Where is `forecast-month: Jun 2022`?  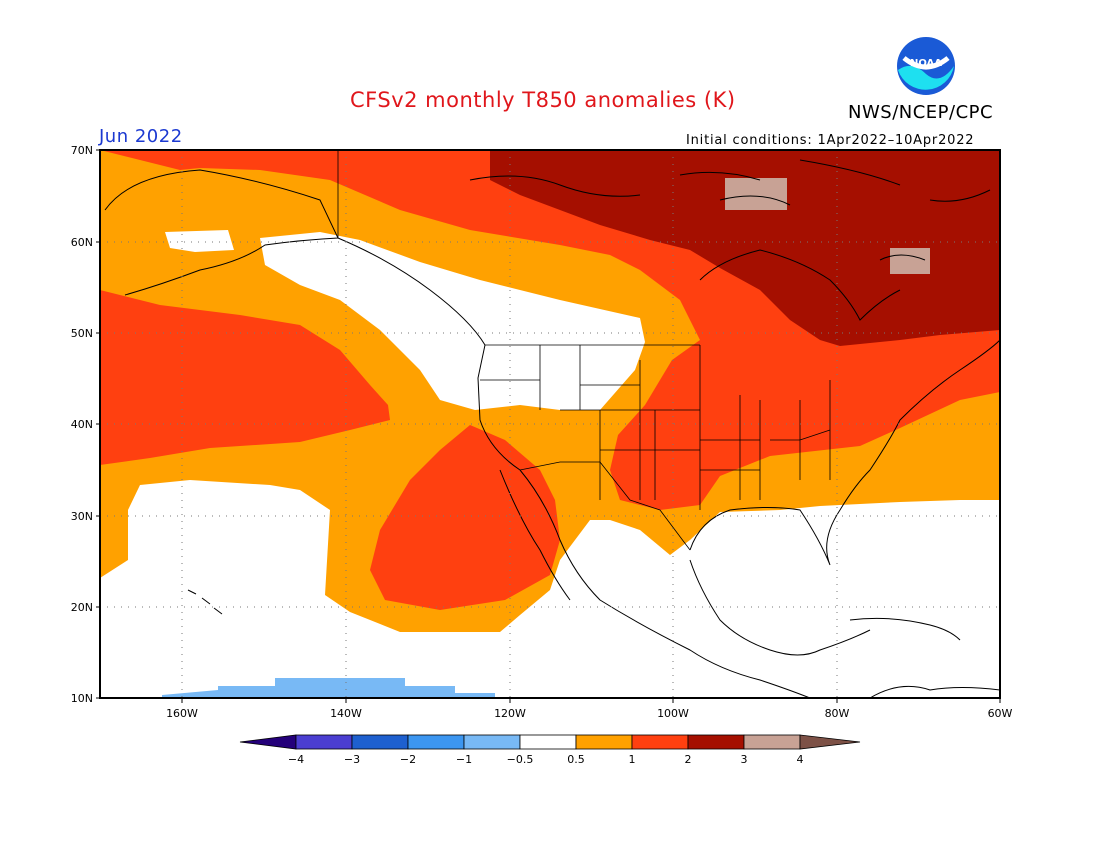
forecast-month: Jun 2022 is located at coordinates (141, 136).